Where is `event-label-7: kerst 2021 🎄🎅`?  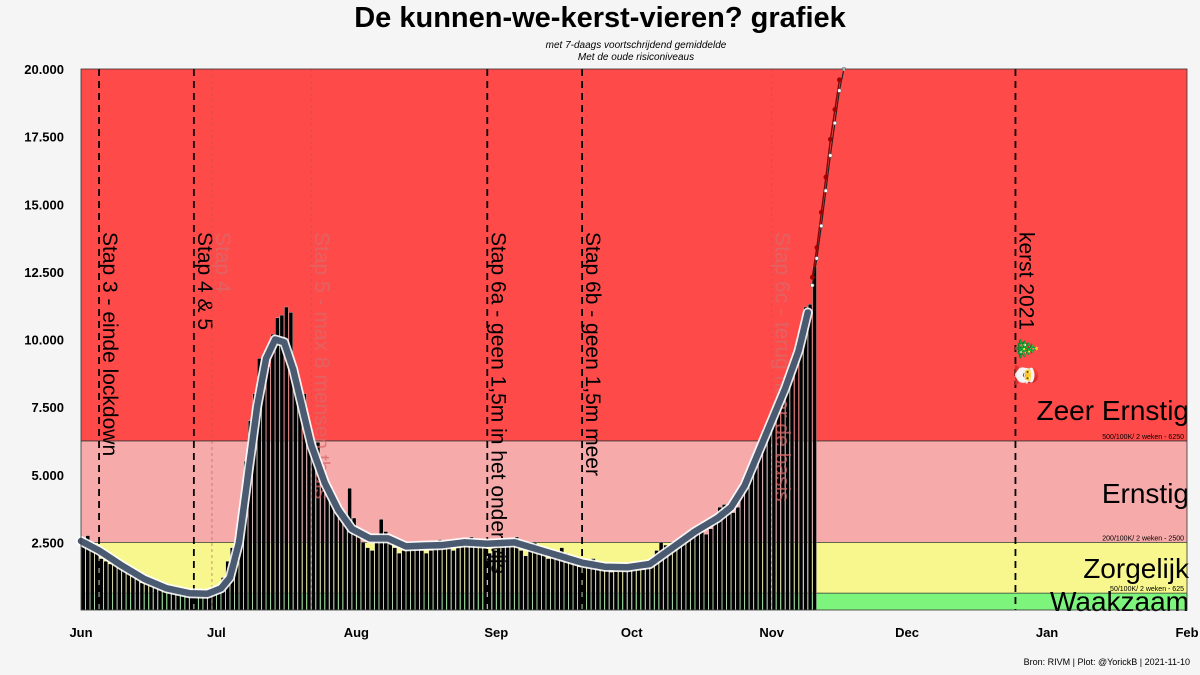 event-label-7: kerst 2021 🎄🎅 is located at coordinates (1026, 310).